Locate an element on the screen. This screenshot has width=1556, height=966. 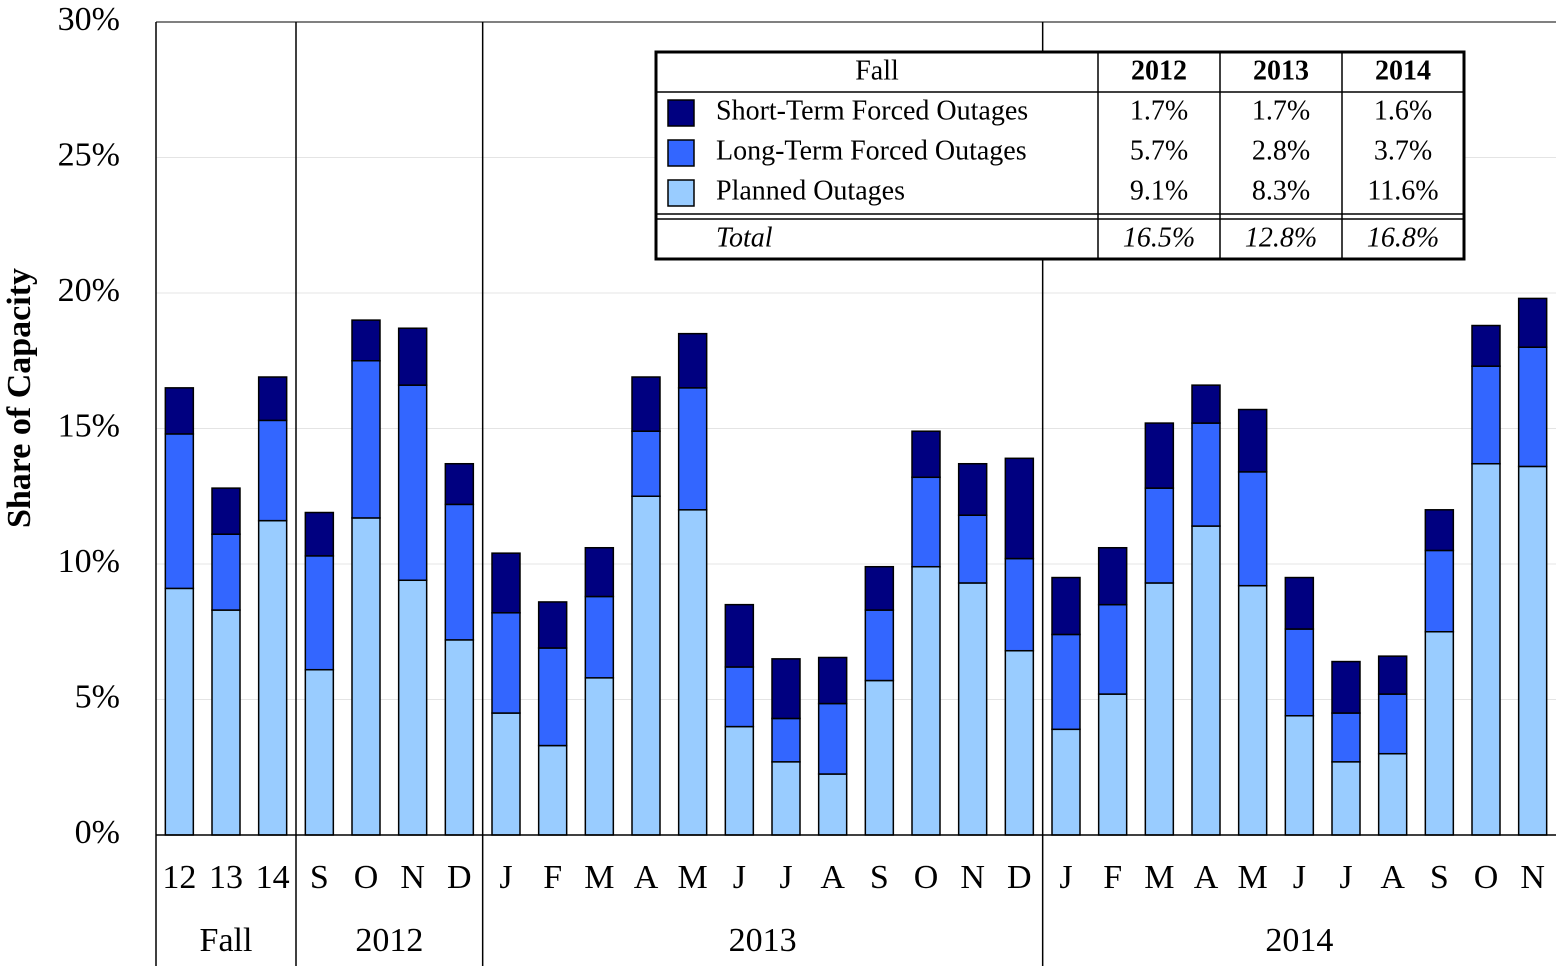
y-tick-label: 10% is located at coordinates (89, 561).